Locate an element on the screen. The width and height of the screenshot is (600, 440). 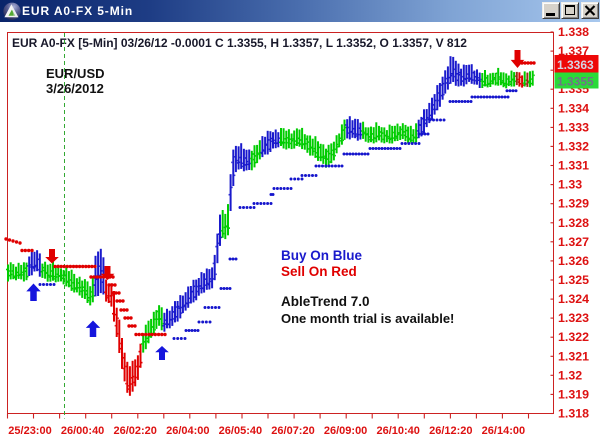
svg-text: 26/02:20 is located at coordinates (134, 431).